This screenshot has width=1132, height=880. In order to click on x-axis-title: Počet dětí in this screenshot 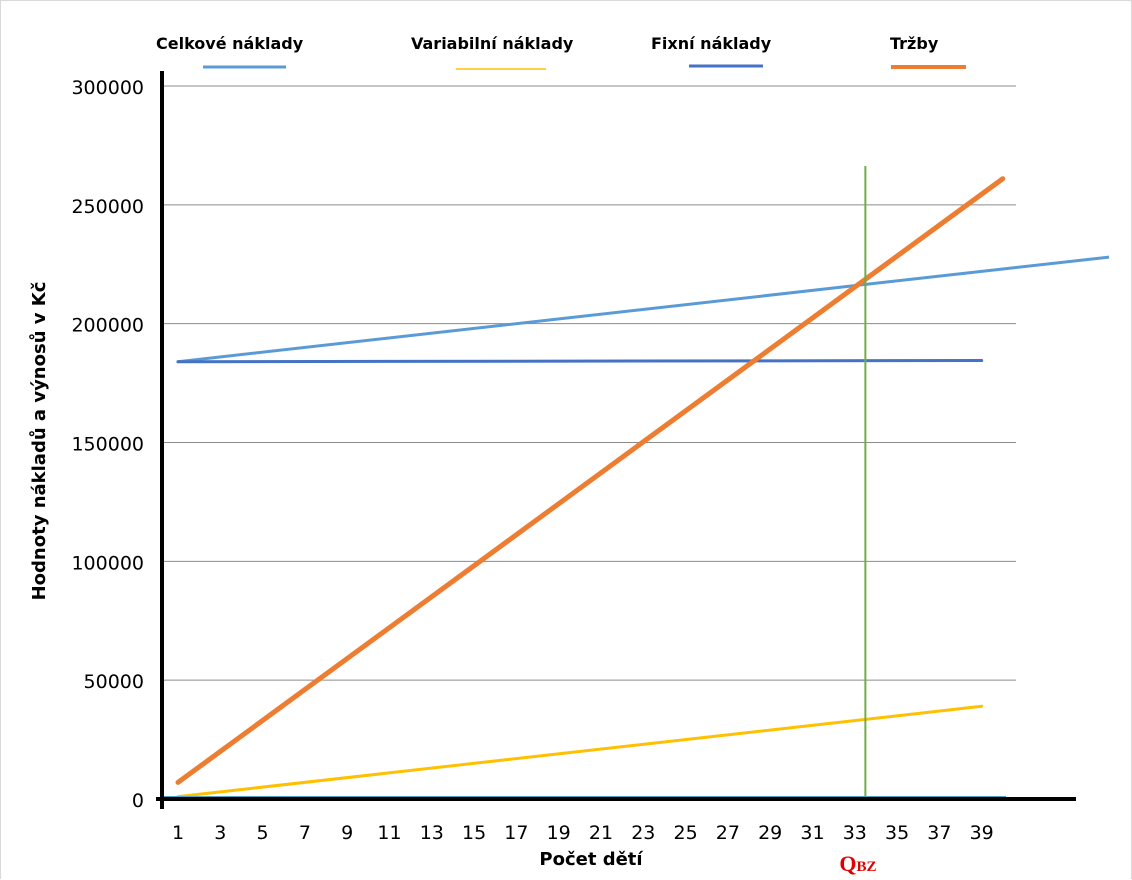, I will do `click(591, 859)`.